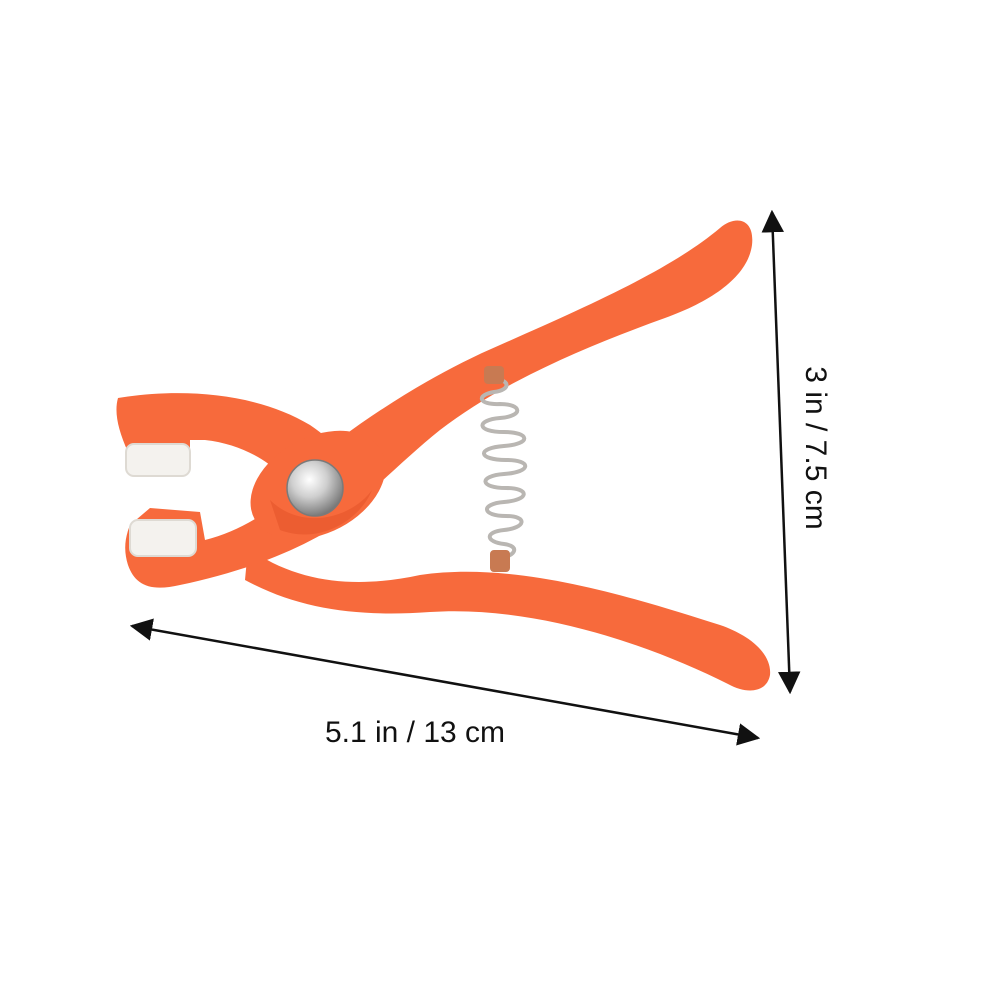  What do you see at coordinates (163, 538) in the screenshot?
I see `lower-jaw-pad` at bounding box center [163, 538].